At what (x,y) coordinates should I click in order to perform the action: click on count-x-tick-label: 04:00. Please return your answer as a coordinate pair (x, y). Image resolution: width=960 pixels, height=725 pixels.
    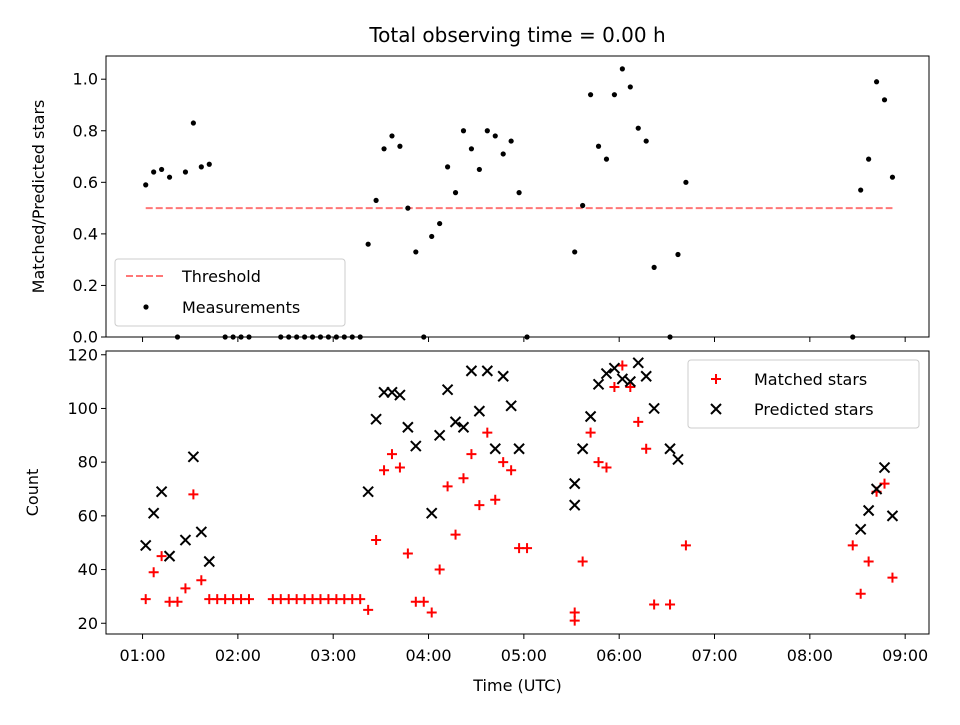
    Looking at the image, I should click on (428, 655).